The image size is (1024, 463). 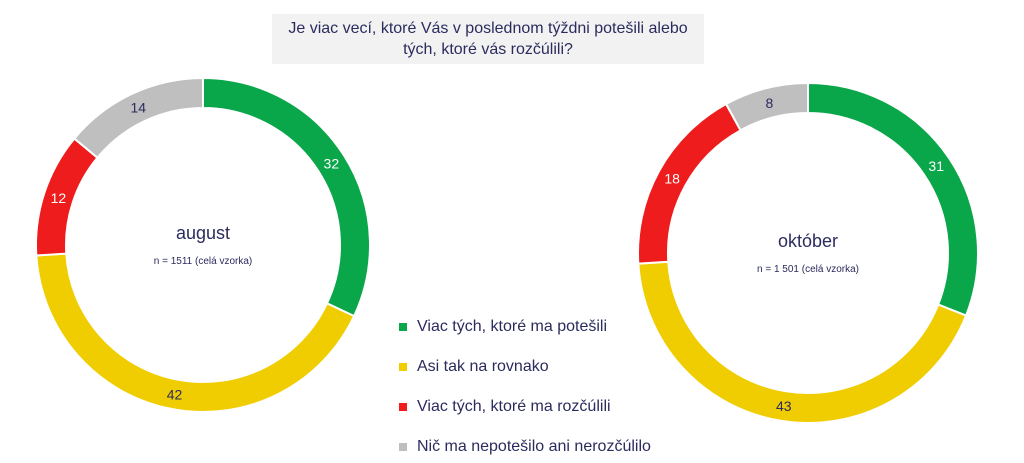 What do you see at coordinates (808, 241) in the screenshot?
I see `donut-1-center-label: október` at bounding box center [808, 241].